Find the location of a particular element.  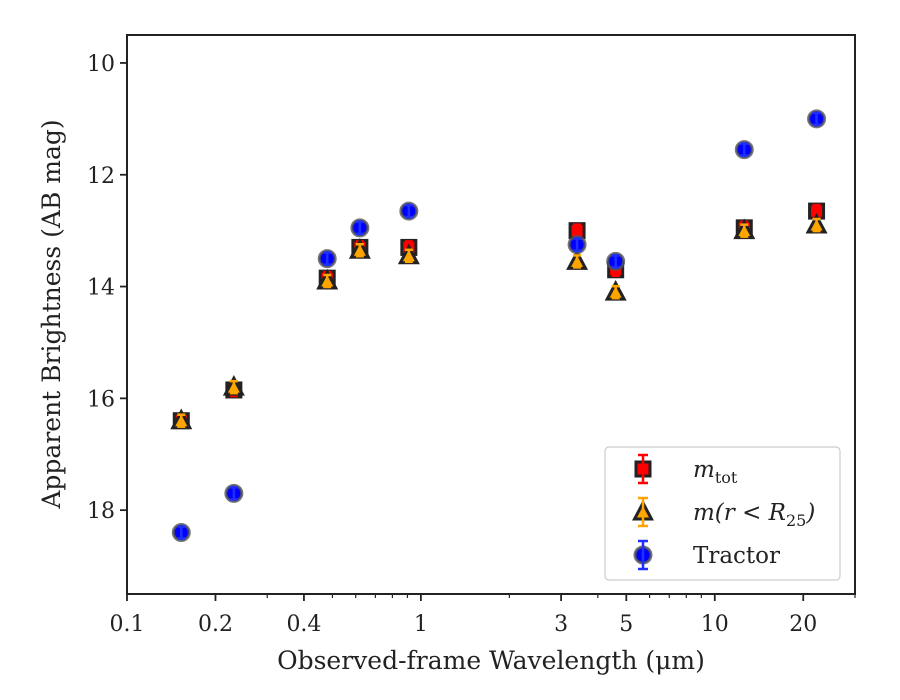

y-tick-label: 14 is located at coordinates (101, 288).